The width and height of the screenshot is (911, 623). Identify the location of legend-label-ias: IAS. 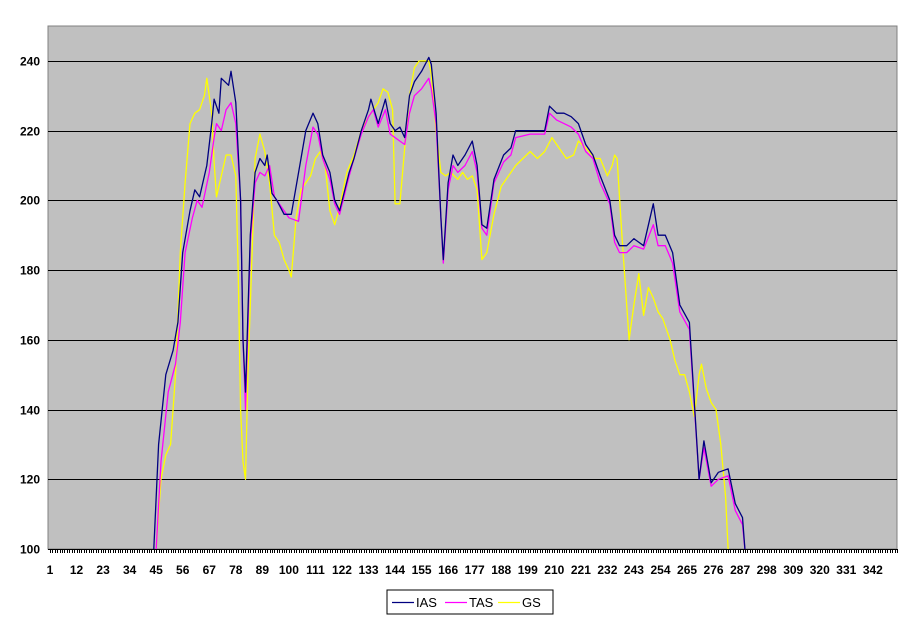
(426, 602).